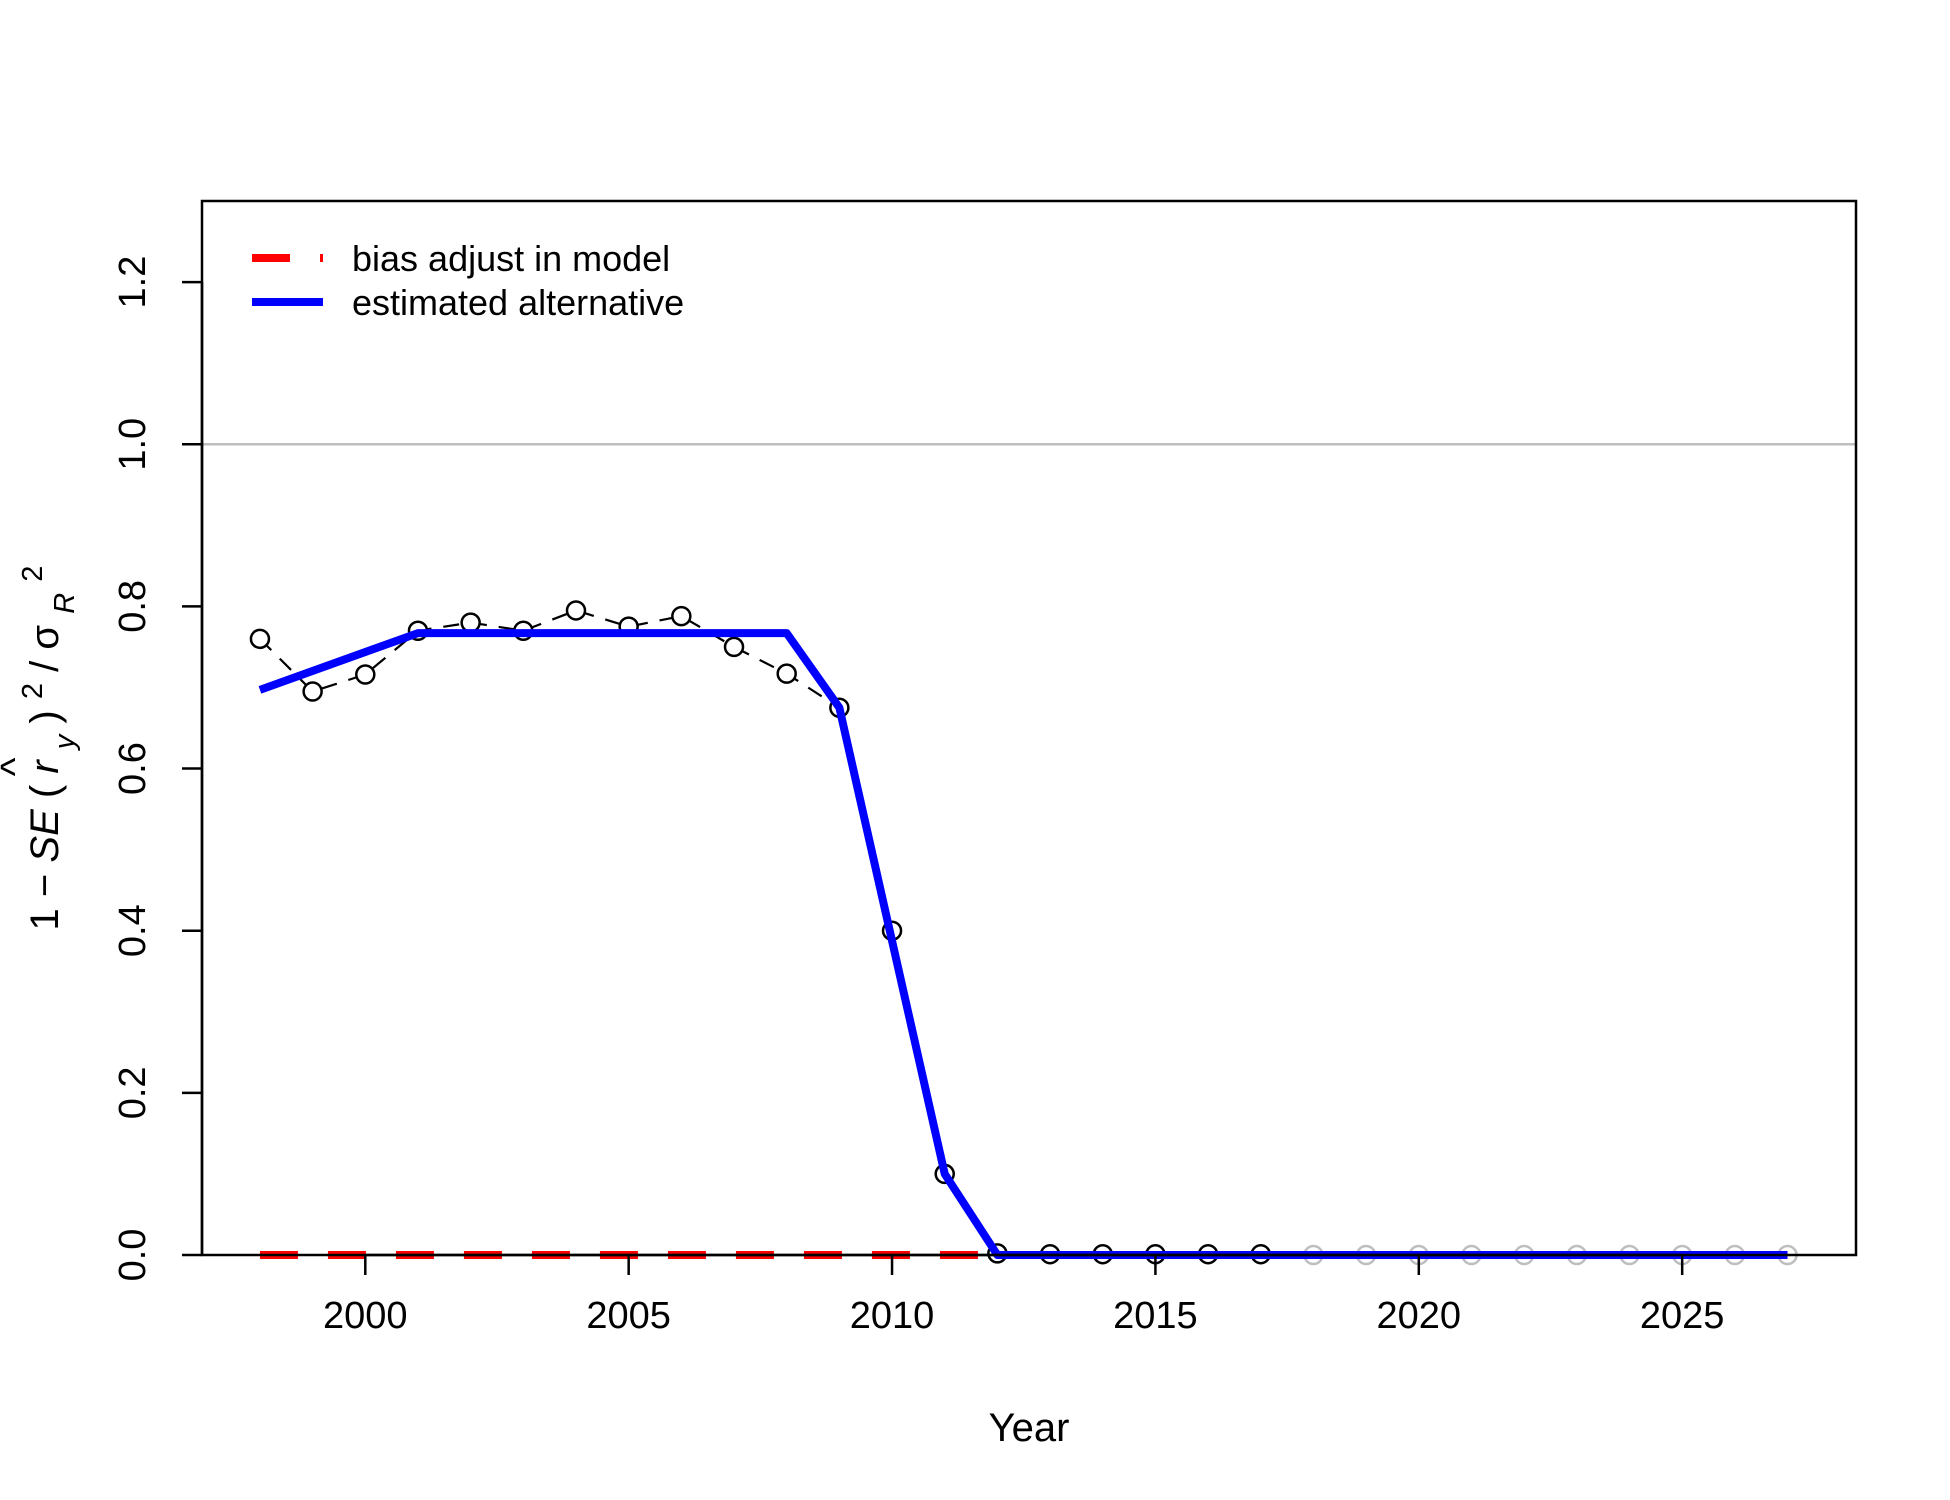 The image size is (1950, 1500). What do you see at coordinates (18, 766) in the screenshot?
I see `y-title-hat: ^` at bounding box center [18, 766].